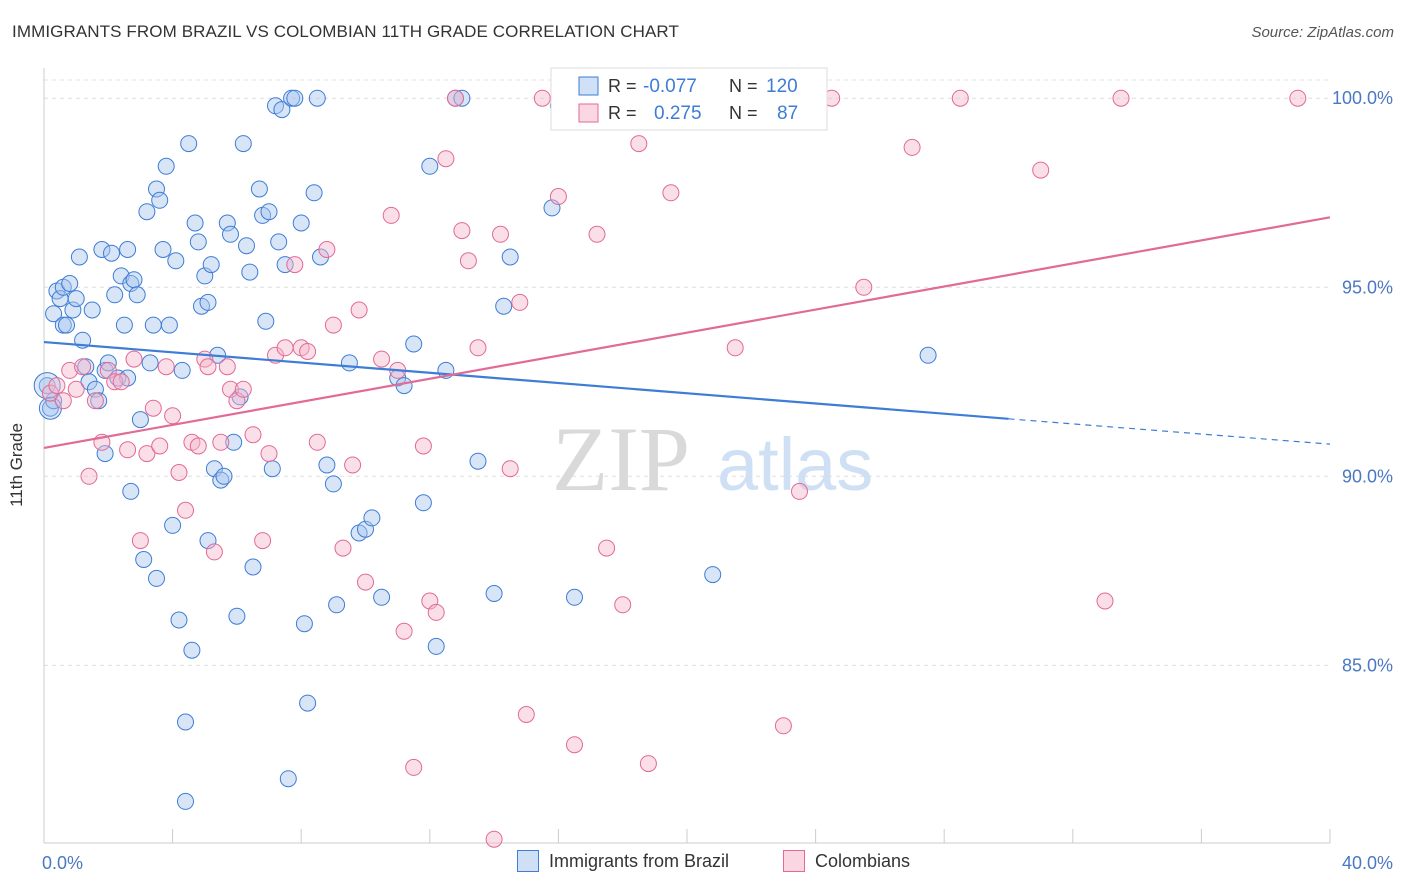 The height and width of the screenshot is (892, 1406). I want to click on legend-item-brazil: Immigrants from Brazil, so click(623, 861).